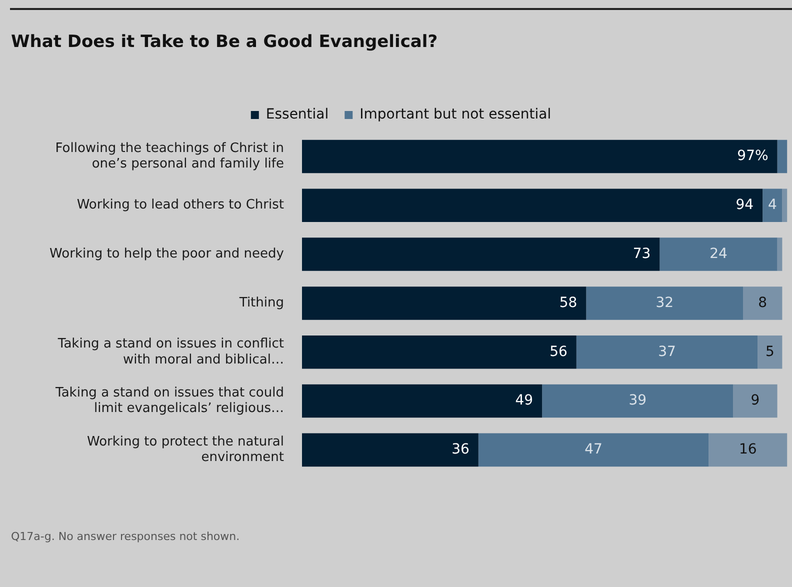 The height and width of the screenshot is (587, 792). Describe the element at coordinates (180, 205) in the screenshot. I see `y-tick-label: Working to lead others to Christ` at that location.